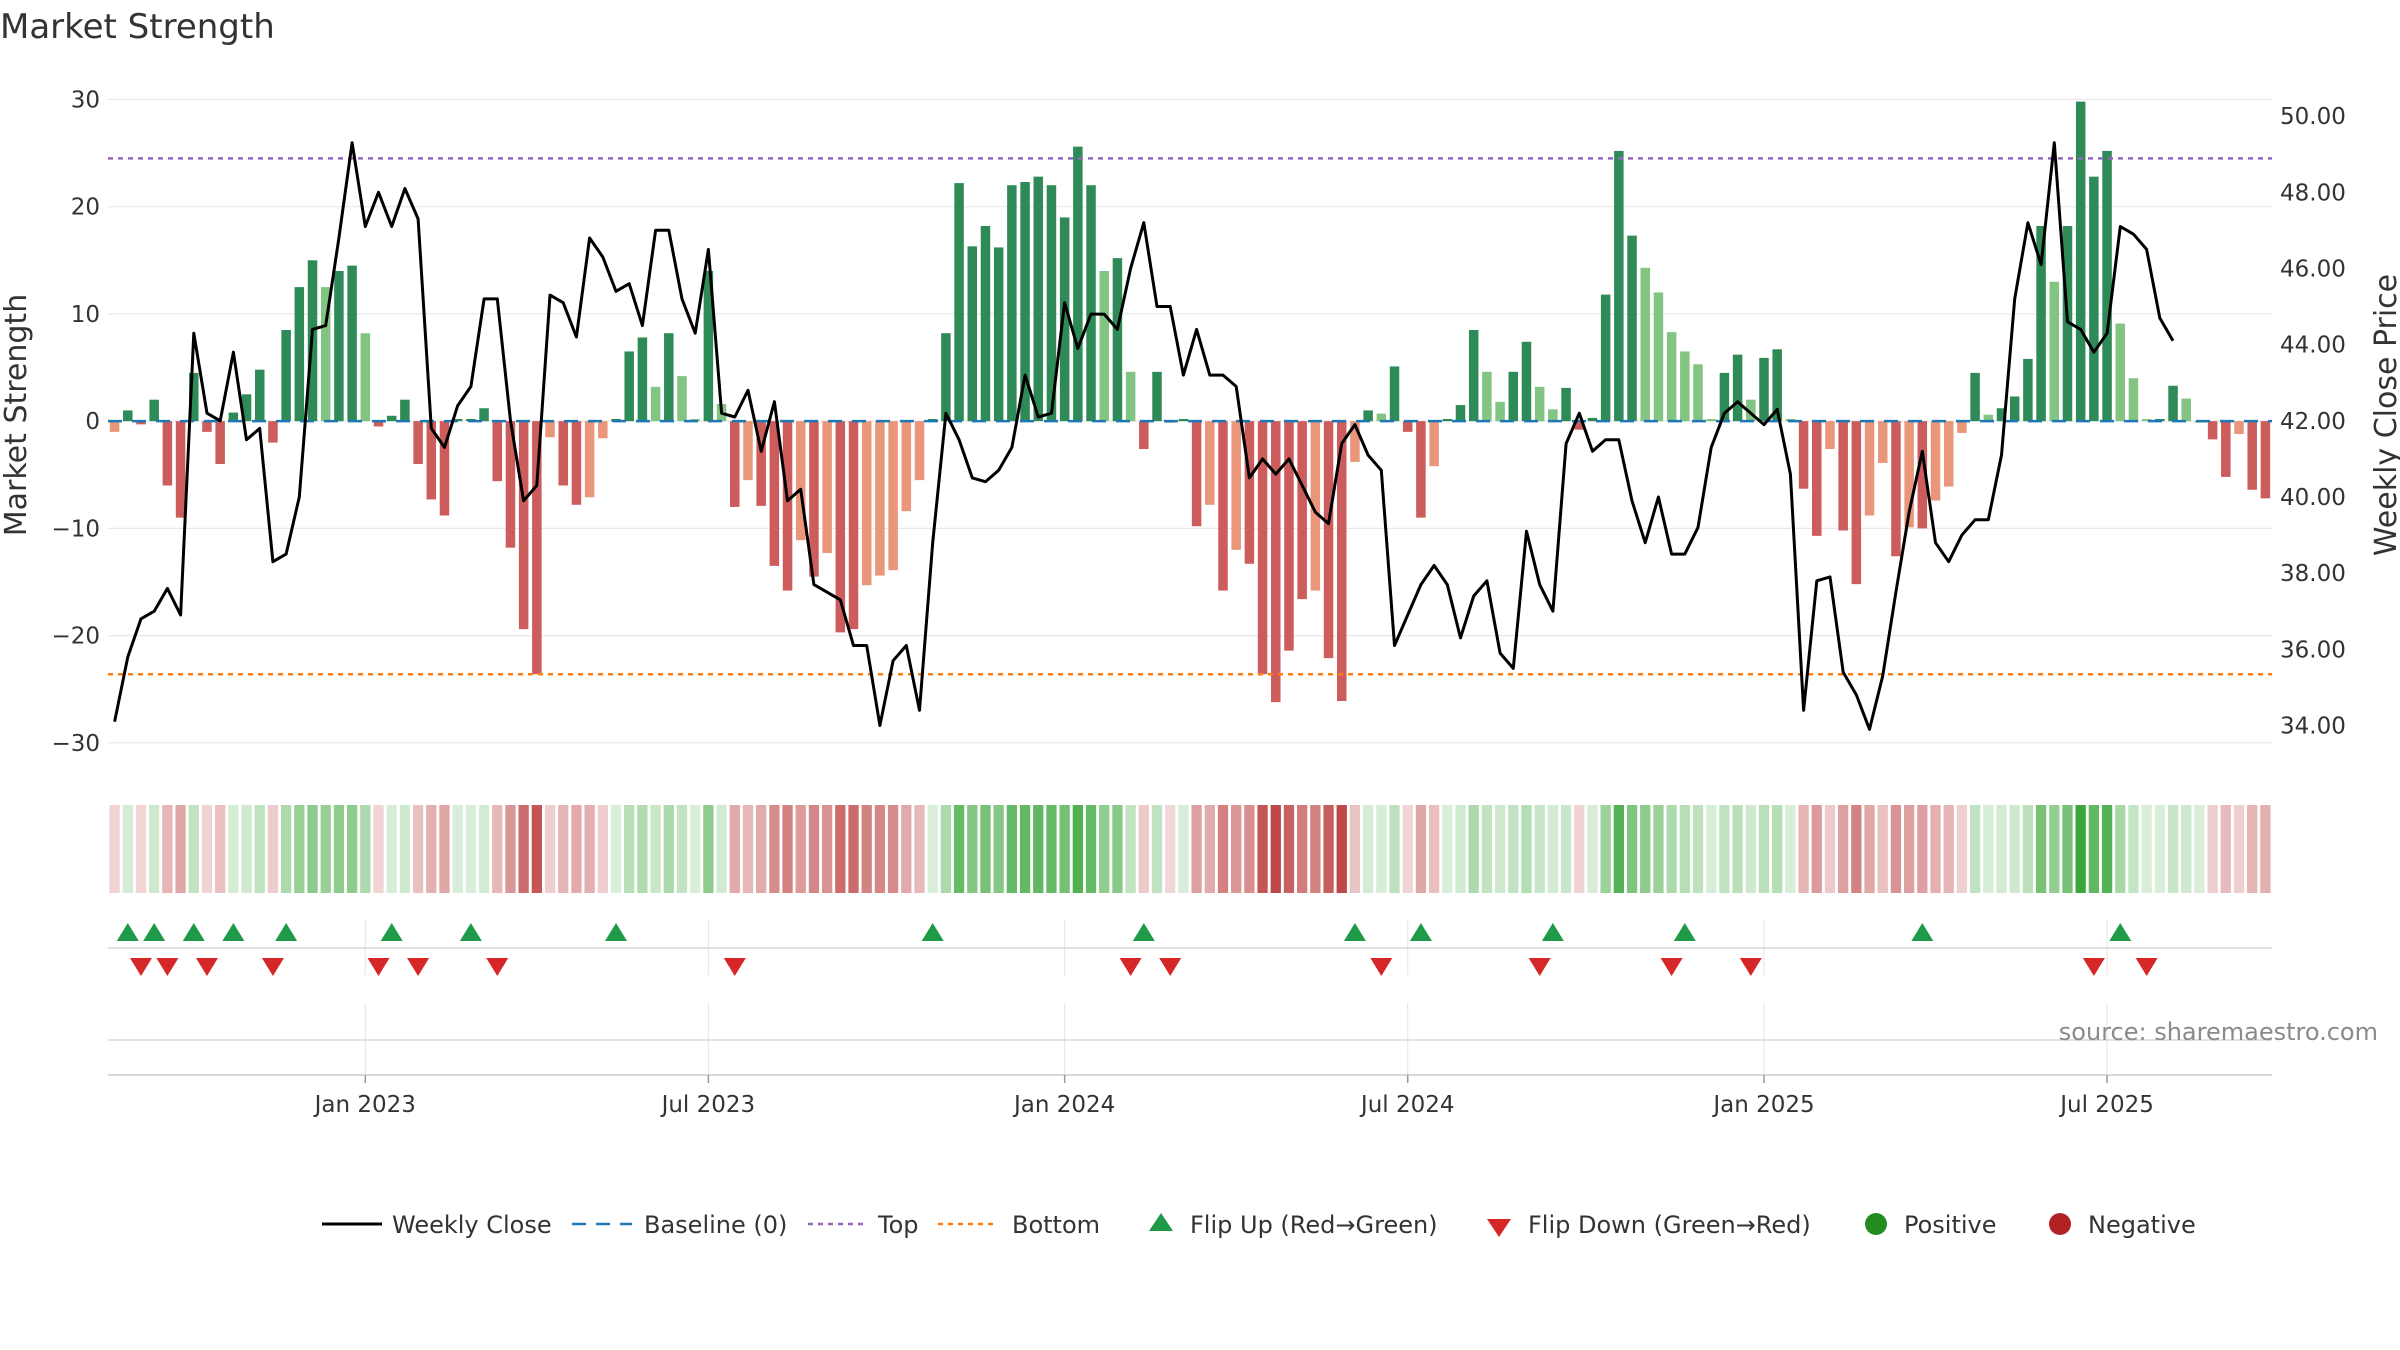  I want to click on triangle-up-icon, so click(1161, 1222).